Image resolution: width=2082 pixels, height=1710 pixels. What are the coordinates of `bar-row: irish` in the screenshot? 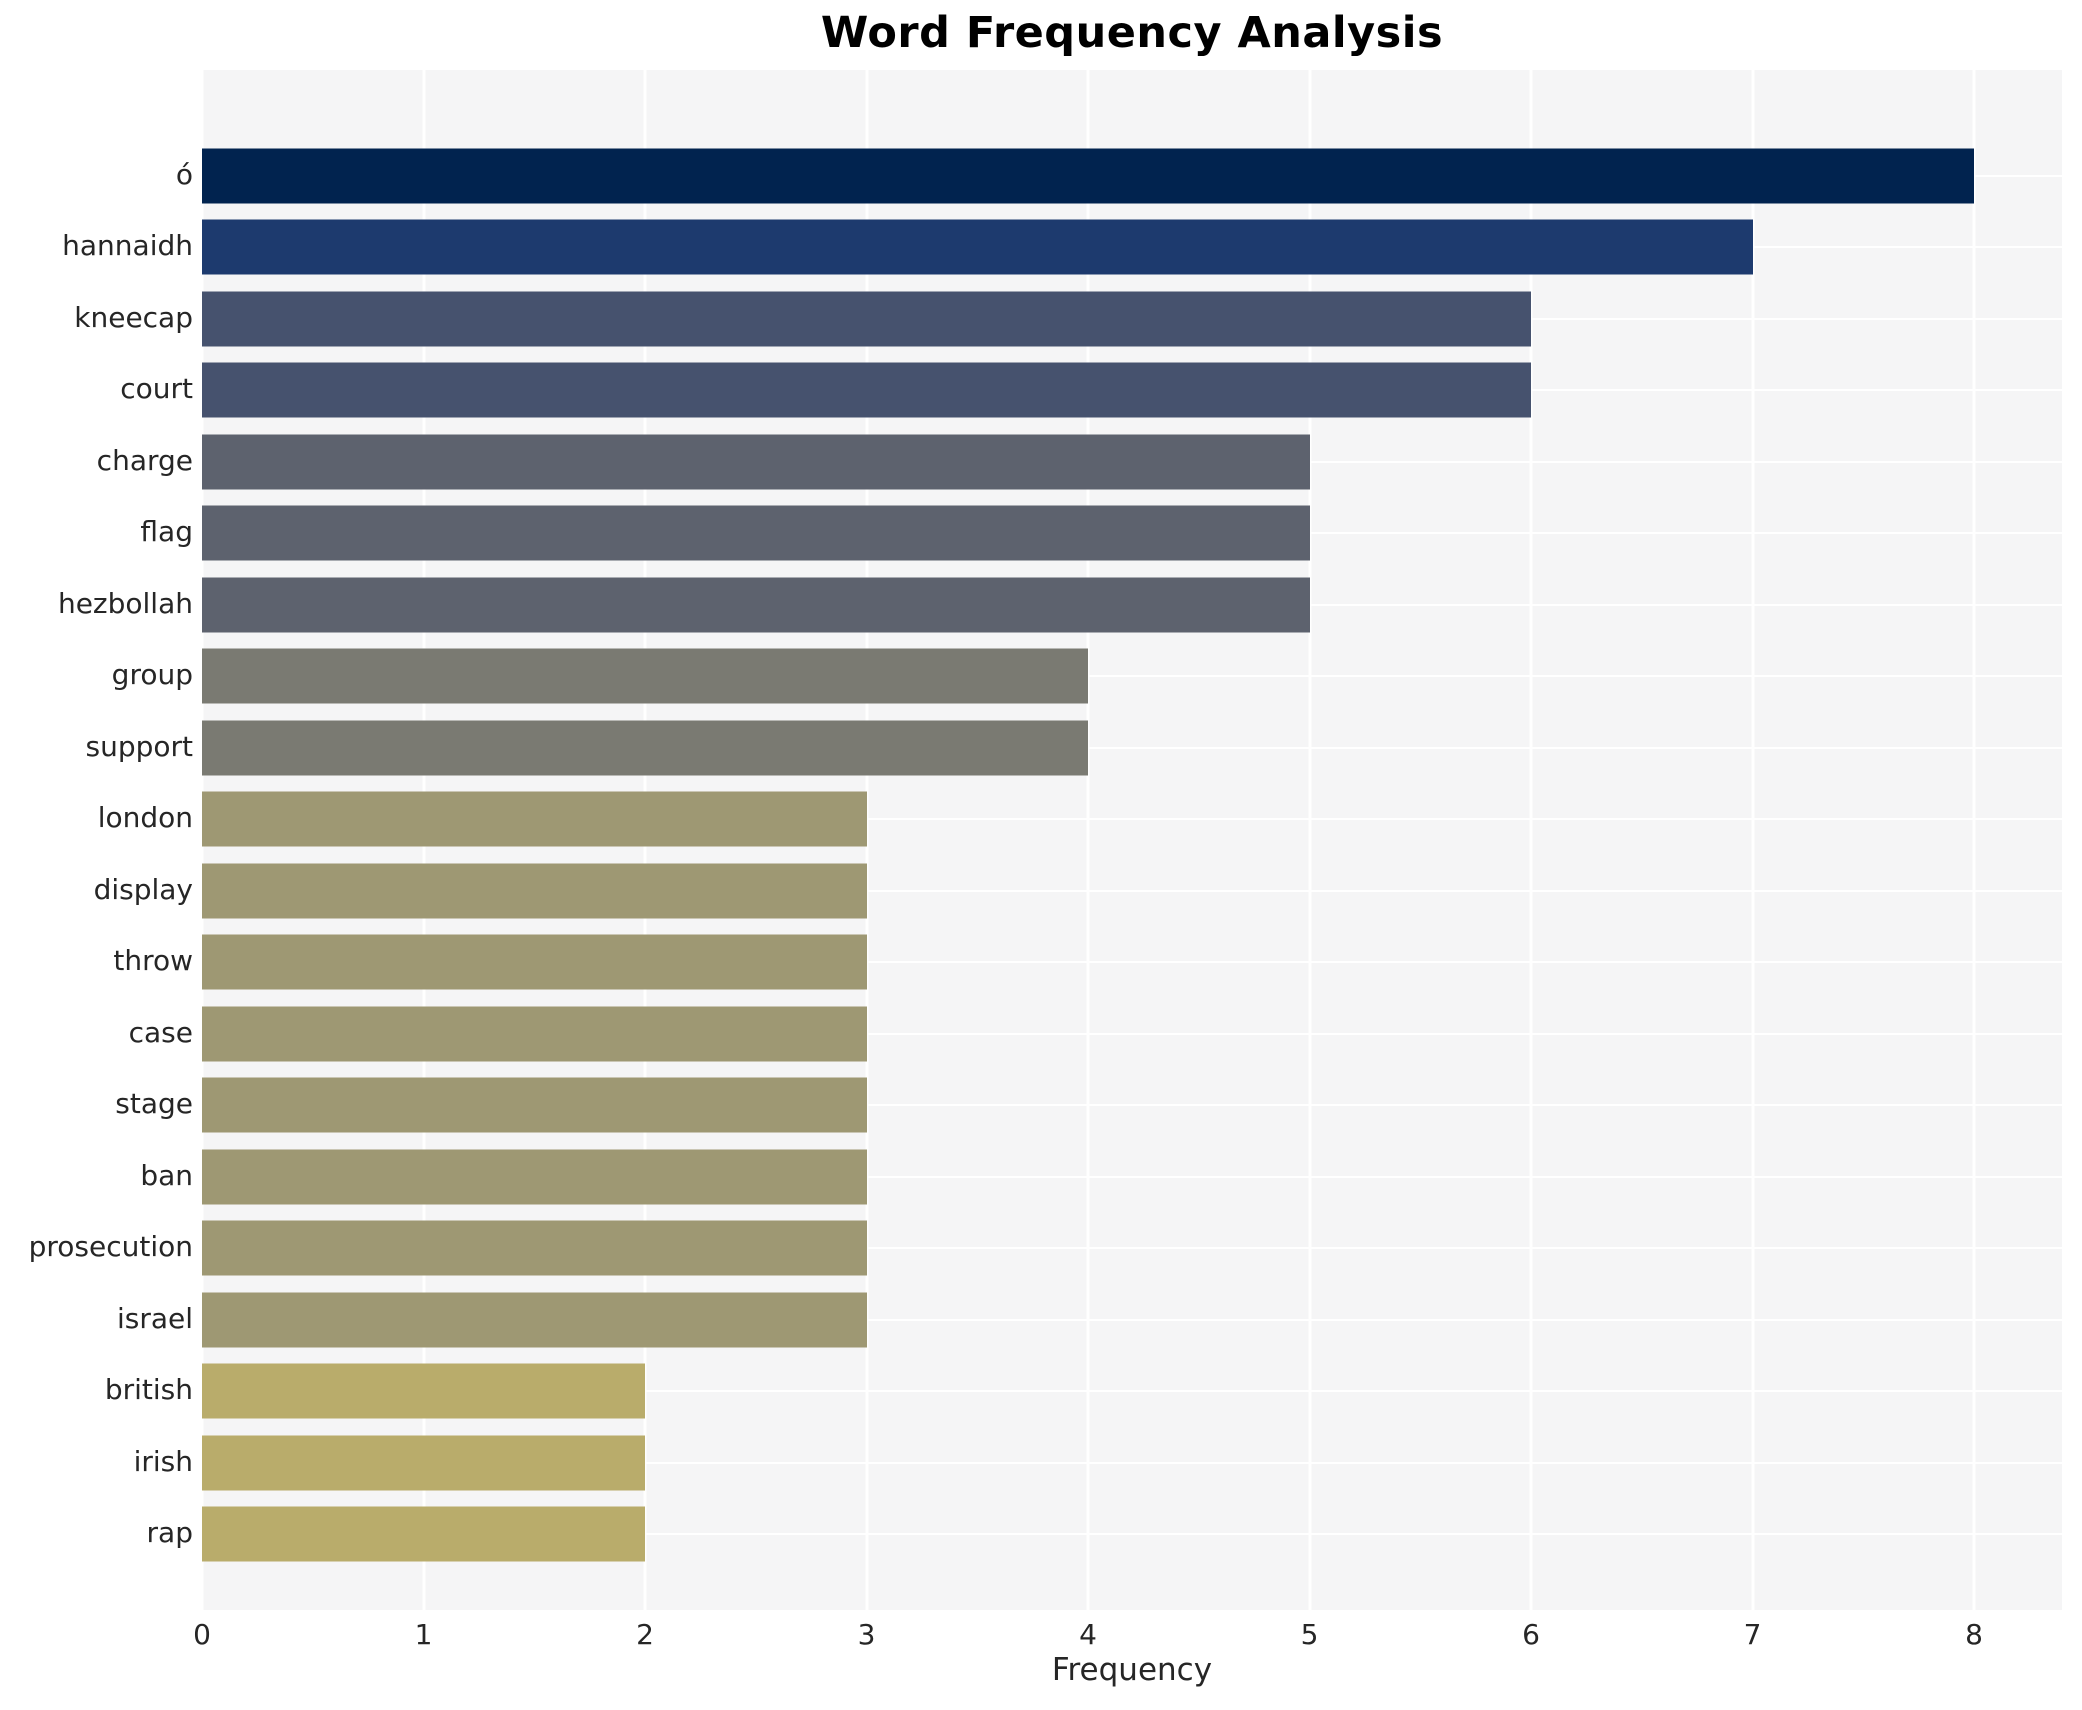 It's located at (1041, 1463).